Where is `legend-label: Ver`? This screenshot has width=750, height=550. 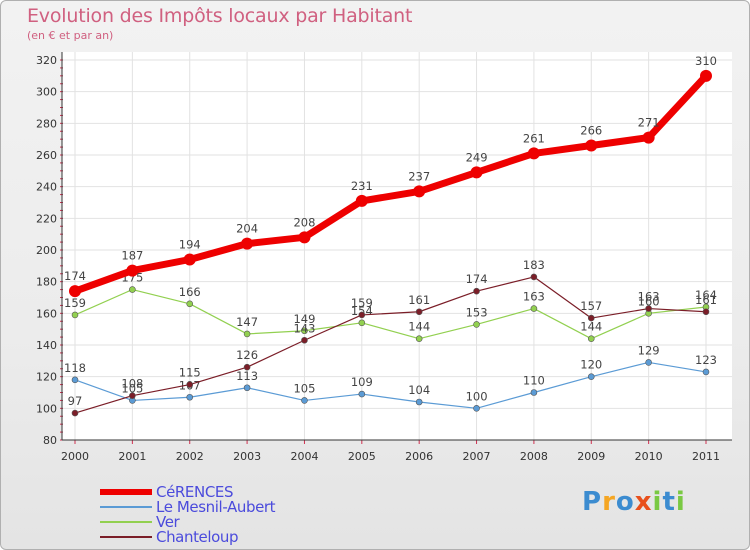
legend-label: Ver is located at coordinates (168, 522).